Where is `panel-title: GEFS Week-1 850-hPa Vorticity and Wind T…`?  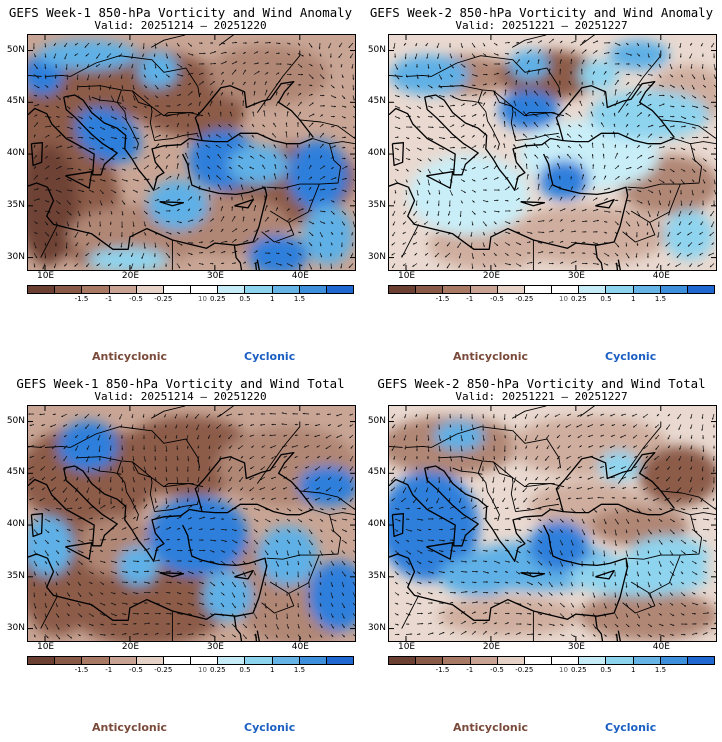 panel-title: GEFS Week-1 850-hPa Vorticity and Wind T… is located at coordinates (180, 383).